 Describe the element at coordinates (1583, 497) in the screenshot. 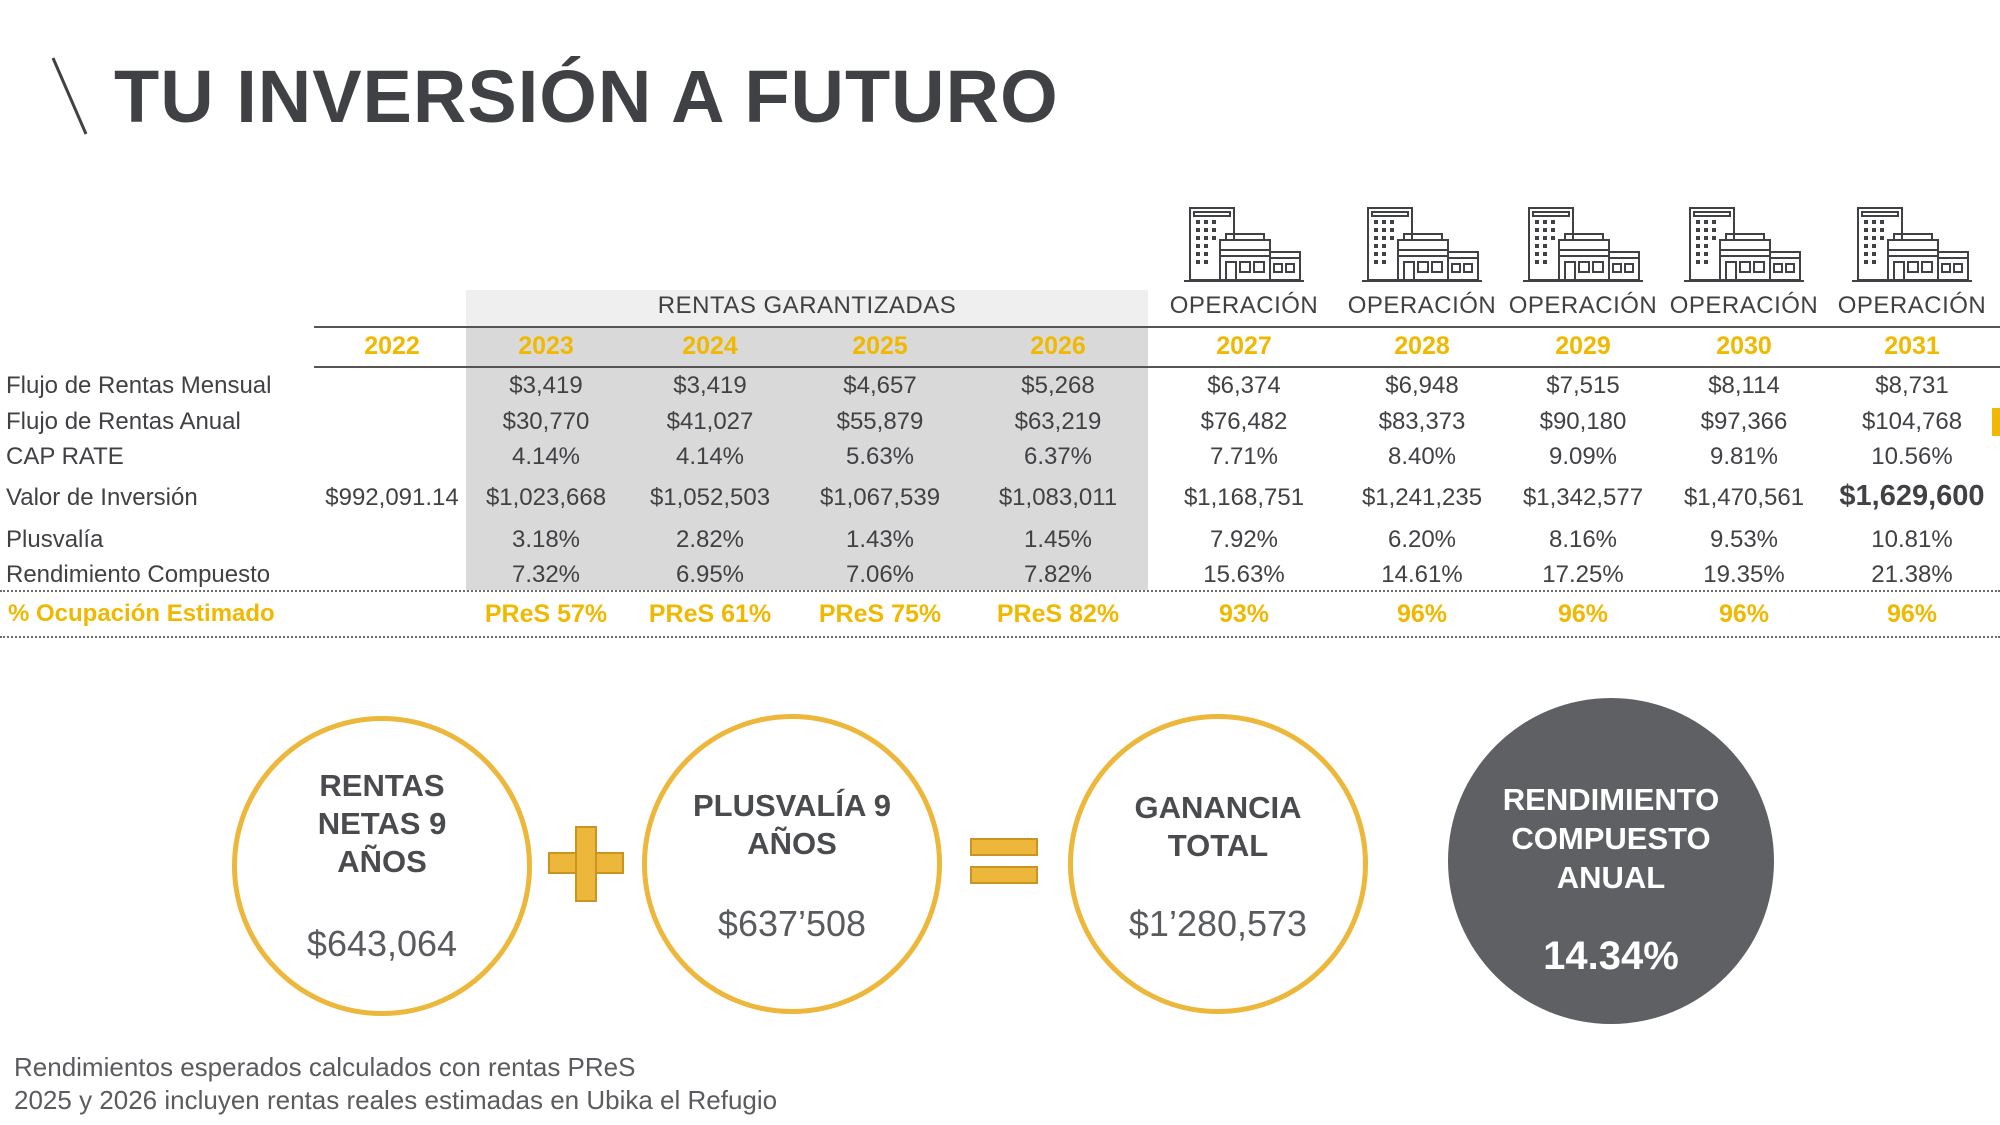

I see `table-cell: $1,342,577` at that location.